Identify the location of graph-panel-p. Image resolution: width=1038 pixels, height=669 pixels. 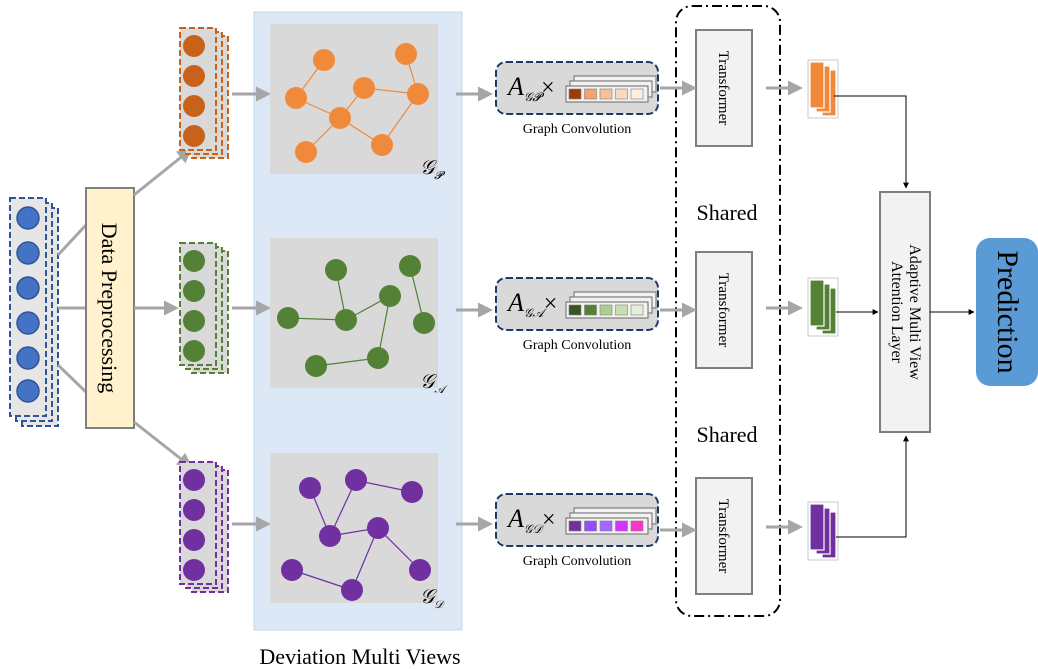
(354, 99).